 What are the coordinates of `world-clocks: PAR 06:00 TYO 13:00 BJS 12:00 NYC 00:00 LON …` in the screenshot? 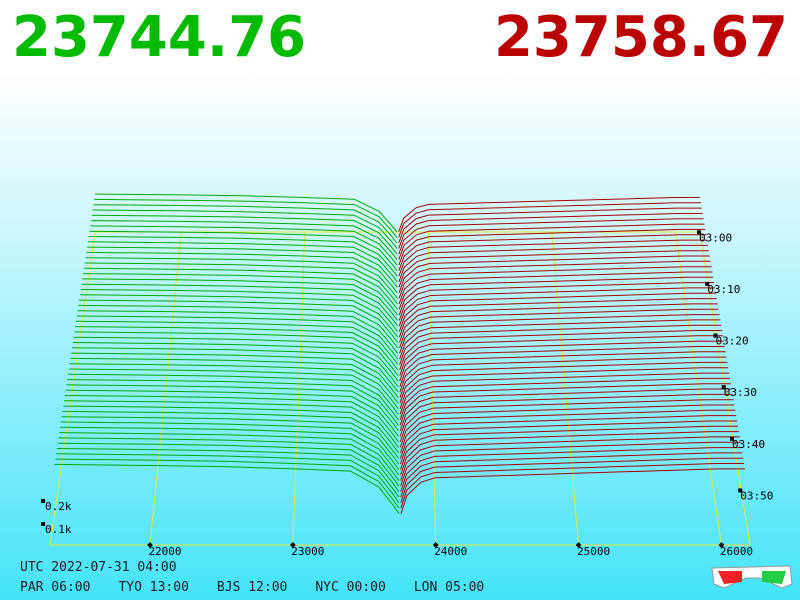 It's located at (252, 587).